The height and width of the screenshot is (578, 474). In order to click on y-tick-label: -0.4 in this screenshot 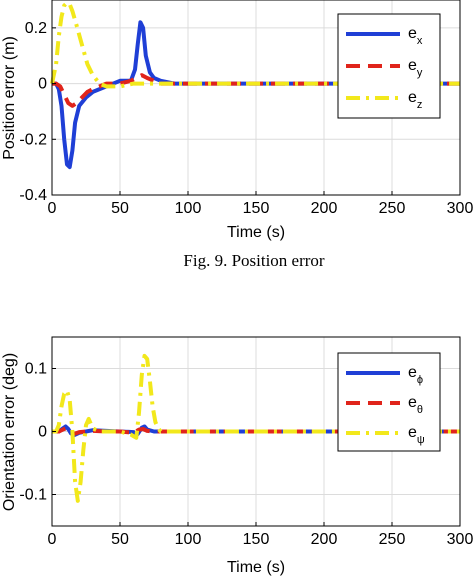, I will do `click(33, 195)`.